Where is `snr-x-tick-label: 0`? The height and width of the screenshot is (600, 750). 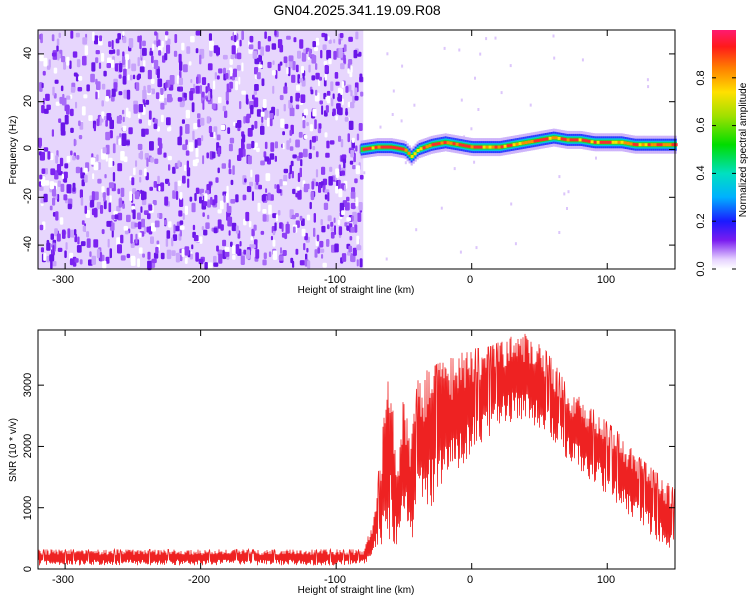
snr-x-tick-label: 0 is located at coordinates (470, 580).